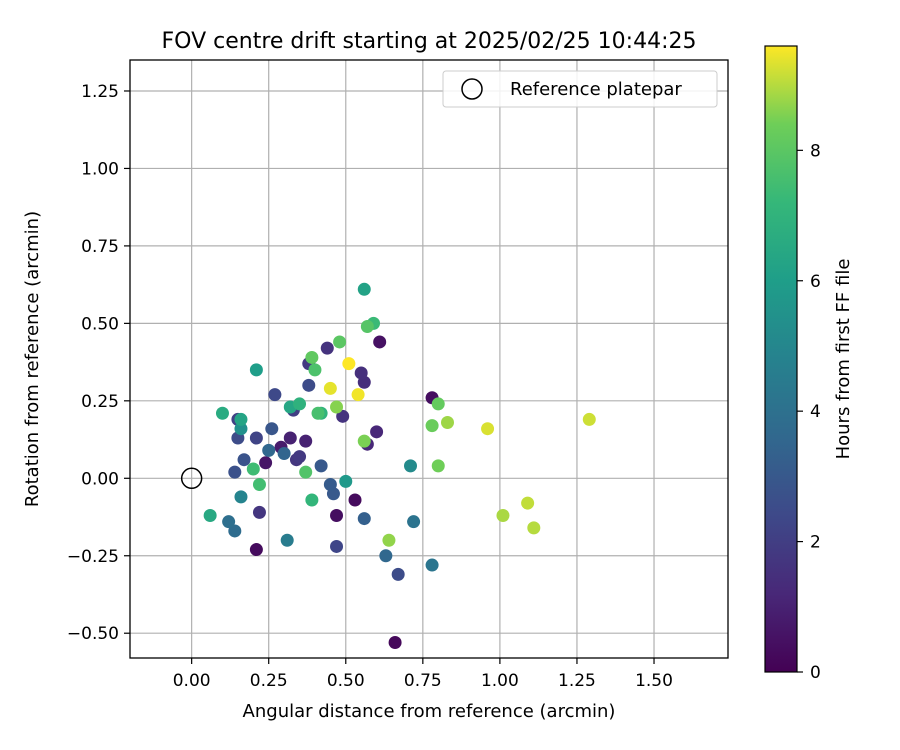 Image resolution: width=900 pixels, height=750 pixels. What do you see at coordinates (346, 681) in the screenshot?
I see `x-tick-label: 0.50` at bounding box center [346, 681].